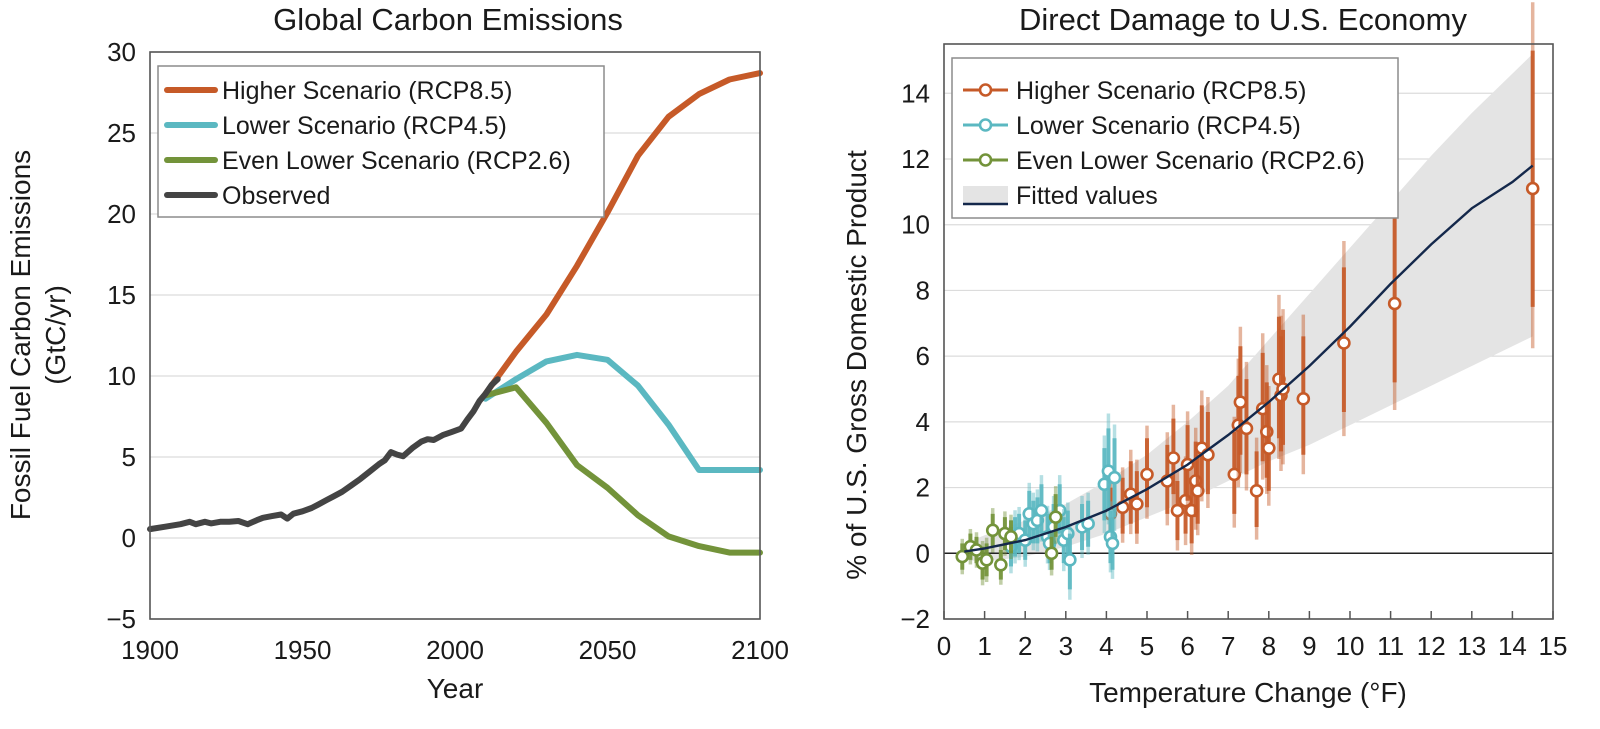  I want to click on damage-x-tick: 8, so click(1269, 646).